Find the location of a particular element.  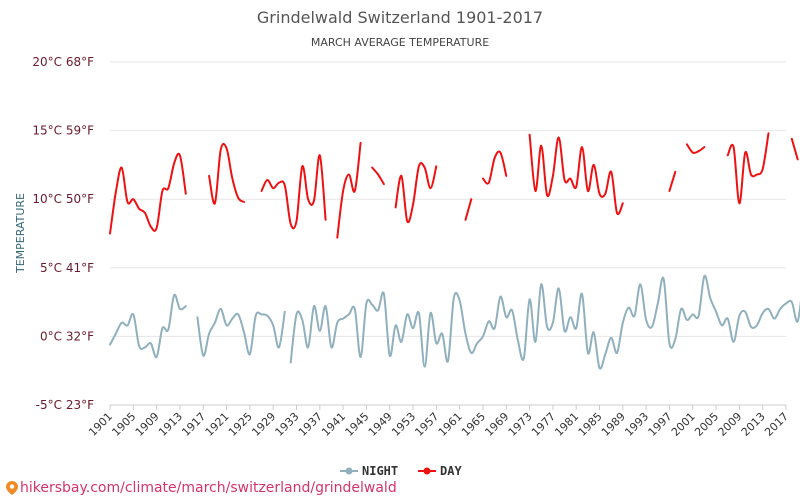

x-tick-label: 1997 is located at coordinates (660, 424).